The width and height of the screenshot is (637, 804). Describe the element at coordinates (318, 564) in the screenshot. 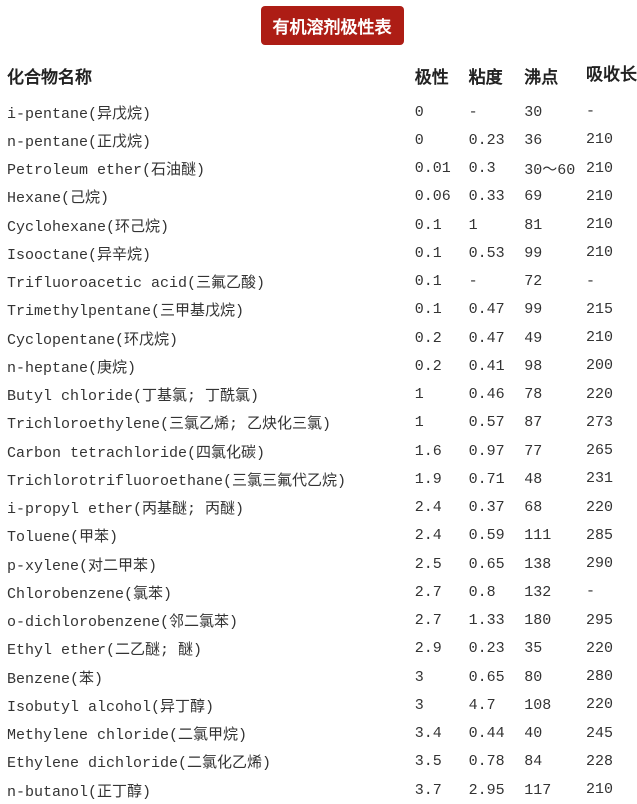

I see `table-row: p-xylene(对二甲苯) 2.5 0.65 138 290` at that location.